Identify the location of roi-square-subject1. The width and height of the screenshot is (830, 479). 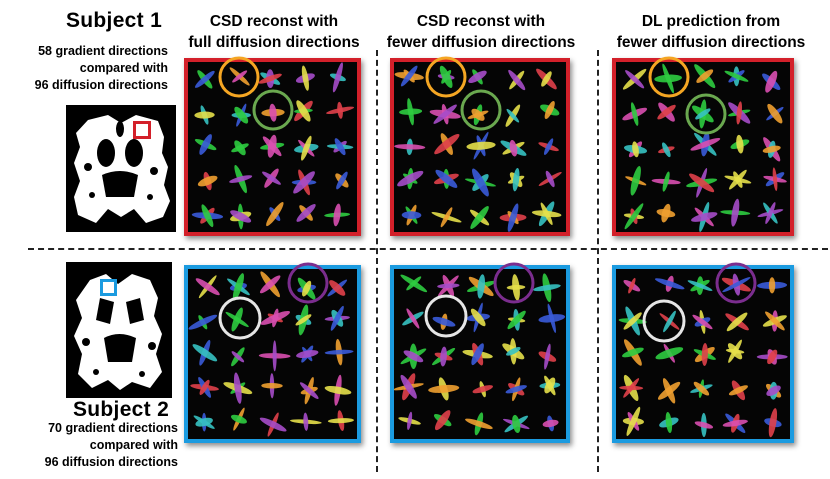
(142, 130).